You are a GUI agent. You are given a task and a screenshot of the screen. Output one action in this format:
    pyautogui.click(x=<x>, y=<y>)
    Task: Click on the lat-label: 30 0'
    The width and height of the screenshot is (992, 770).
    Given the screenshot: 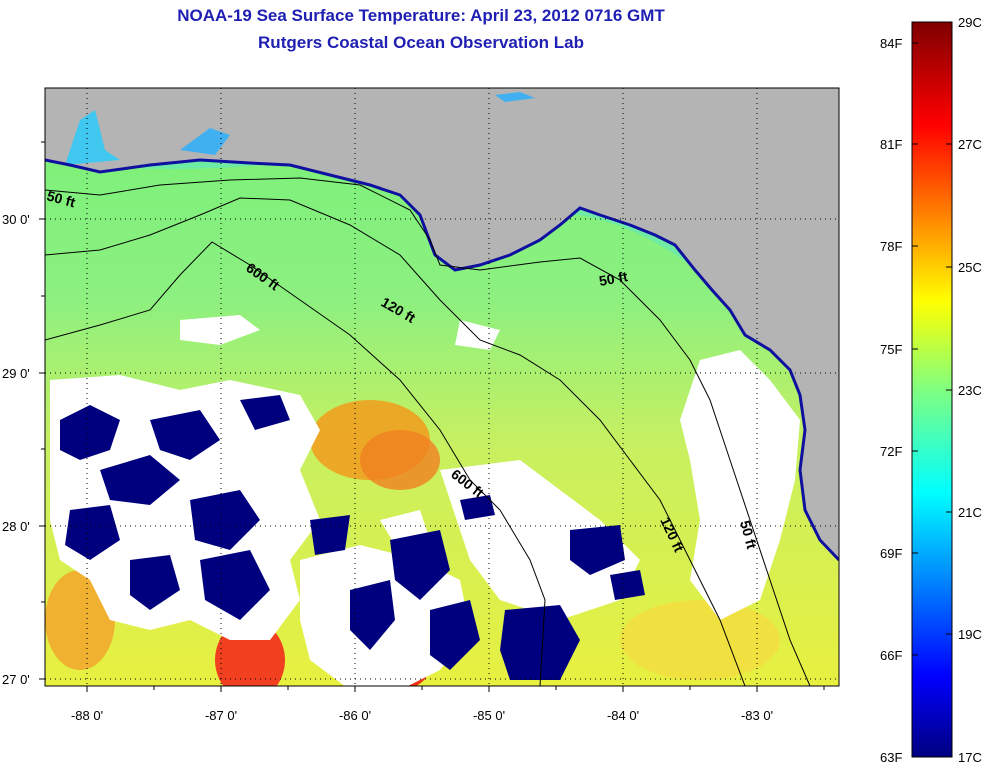 What is the action you would take?
    pyautogui.click(x=16, y=219)
    